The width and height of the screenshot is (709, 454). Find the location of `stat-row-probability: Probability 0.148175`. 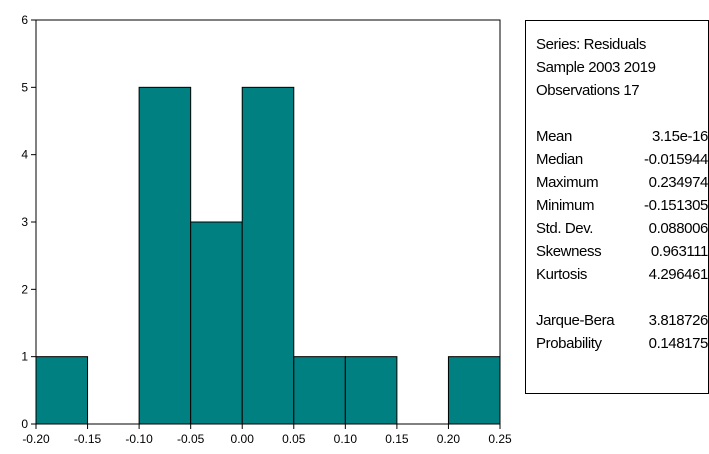

stat-row-probability: Probability 0.148175 is located at coordinates (622, 343).